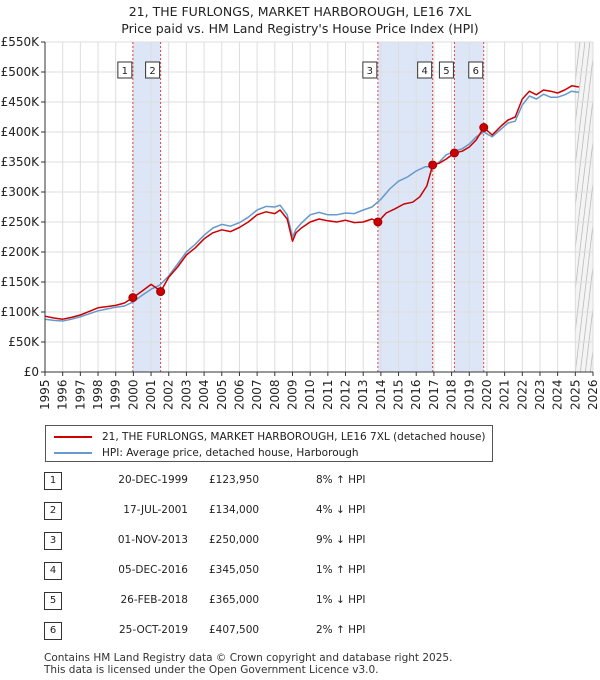 The width and height of the screenshot is (600, 680). What do you see at coordinates (63, 394) in the screenshot?
I see `x-tick-label: 1996` at bounding box center [63, 394].